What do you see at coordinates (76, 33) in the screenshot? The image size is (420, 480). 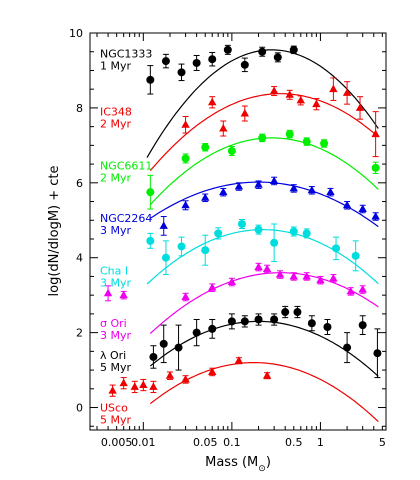 I see `y-tick-label: 10` at bounding box center [76, 33].